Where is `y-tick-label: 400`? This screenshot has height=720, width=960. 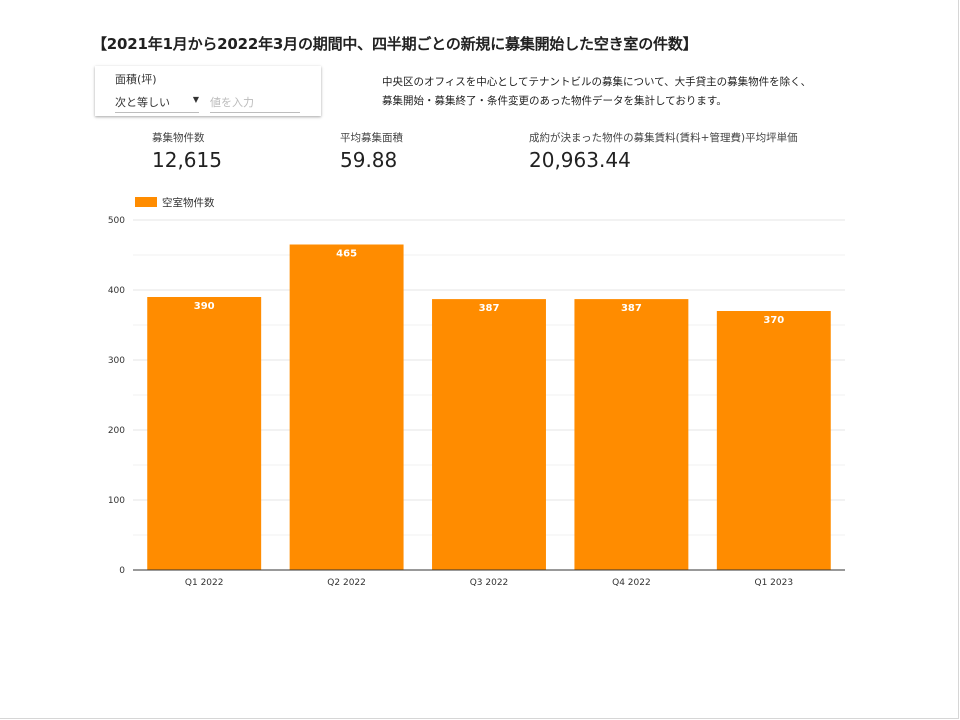
y-tick-label: 400 is located at coordinates (116, 291).